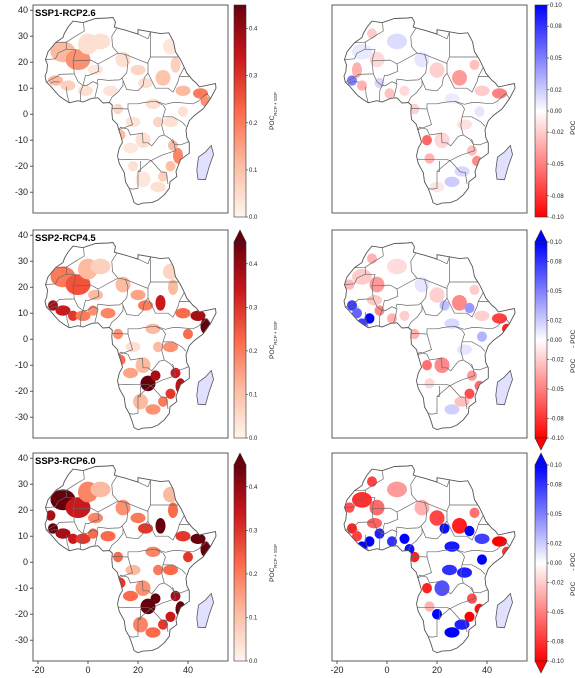 This screenshot has width=575, height=678. I want to click on y-tick-label: -30, so click(21, 417).